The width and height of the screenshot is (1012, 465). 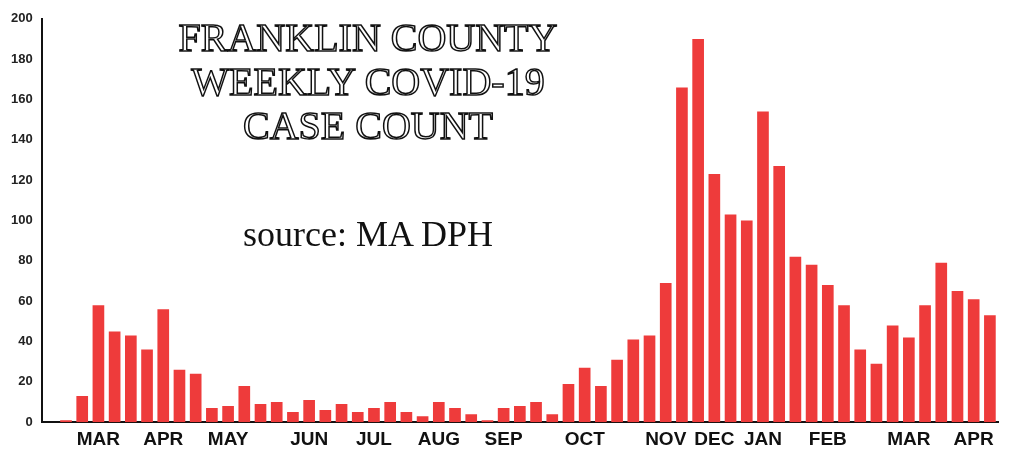 I want to click on x-tick-label: JUL, so click(x=374, y=438).